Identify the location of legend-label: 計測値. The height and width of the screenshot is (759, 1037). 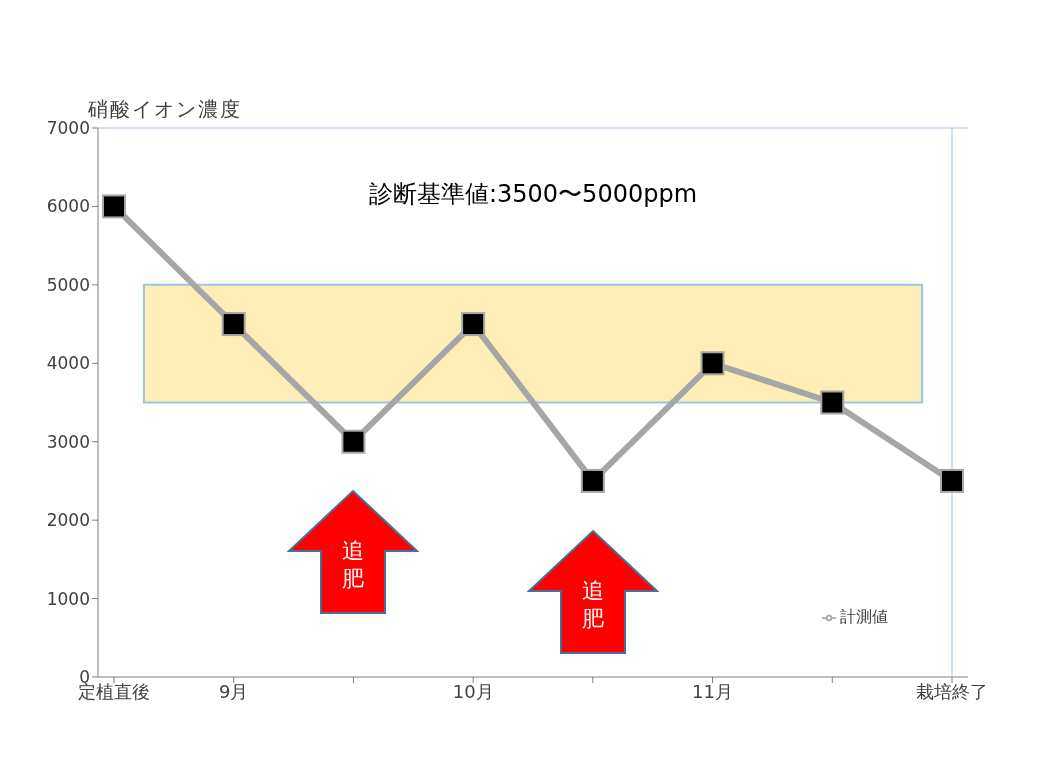
(864, 616).